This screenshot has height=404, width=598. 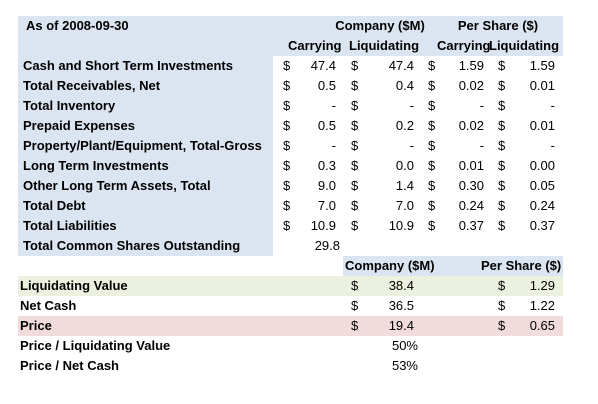 What do you see at coordinates (471, 205) in the screenshot?
I see `per-share-carrying-value: 0.24` at bounding box center [471, 205].